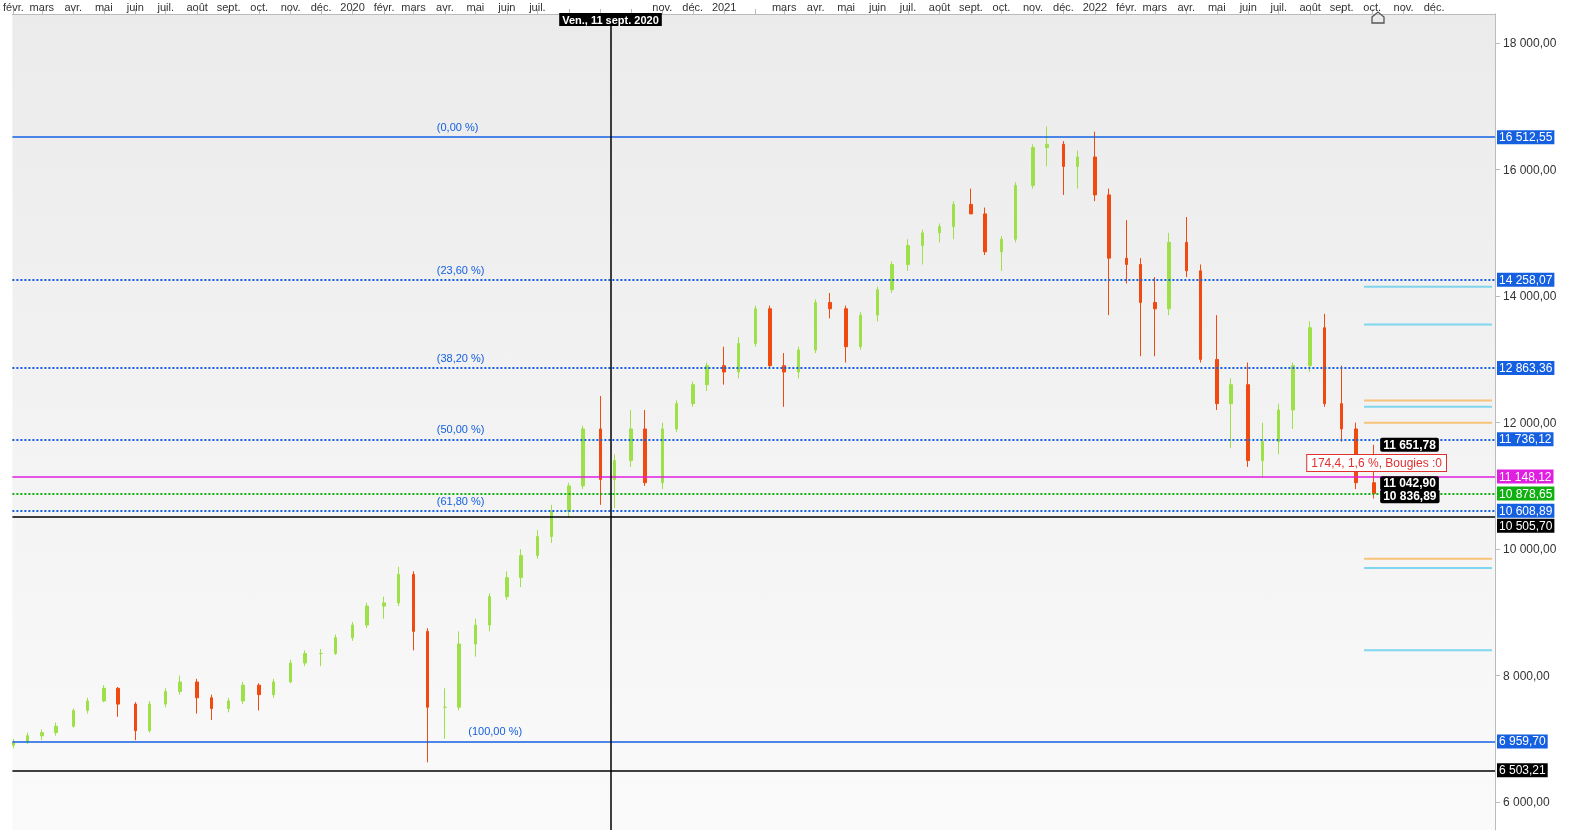 The width and height of the screenshot is (1577, 835). Describe the element at coordinates (1410, 483) in the screenshot. I see `annotation: 11 042,90` at that location.